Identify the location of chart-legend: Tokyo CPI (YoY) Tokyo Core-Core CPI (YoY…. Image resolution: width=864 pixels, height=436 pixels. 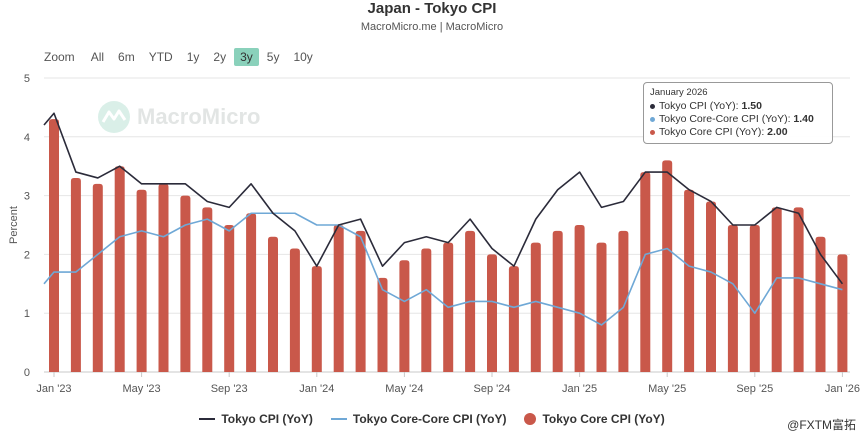
(432, 419).